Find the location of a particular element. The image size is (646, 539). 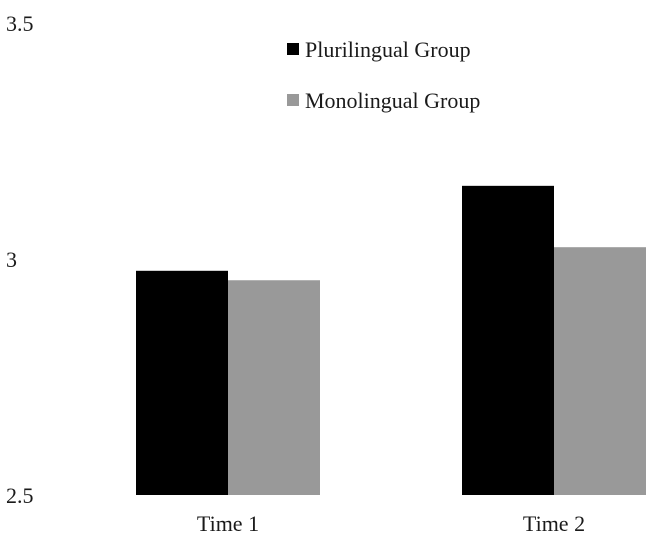

y-tick-label: 3 is located at coordinates (11, 259).